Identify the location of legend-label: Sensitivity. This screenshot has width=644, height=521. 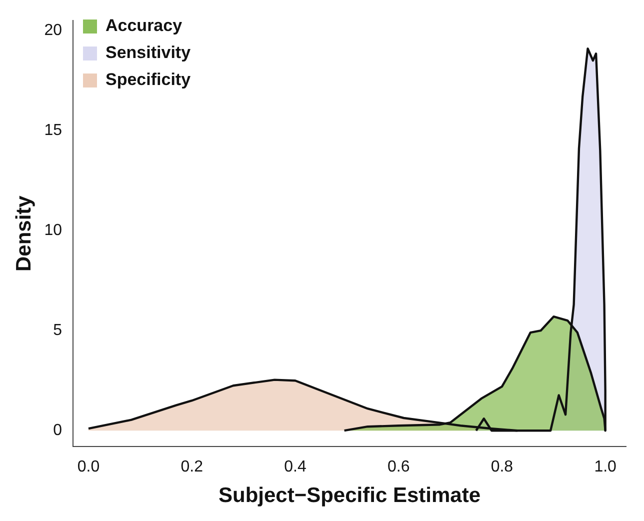
(148, 52).